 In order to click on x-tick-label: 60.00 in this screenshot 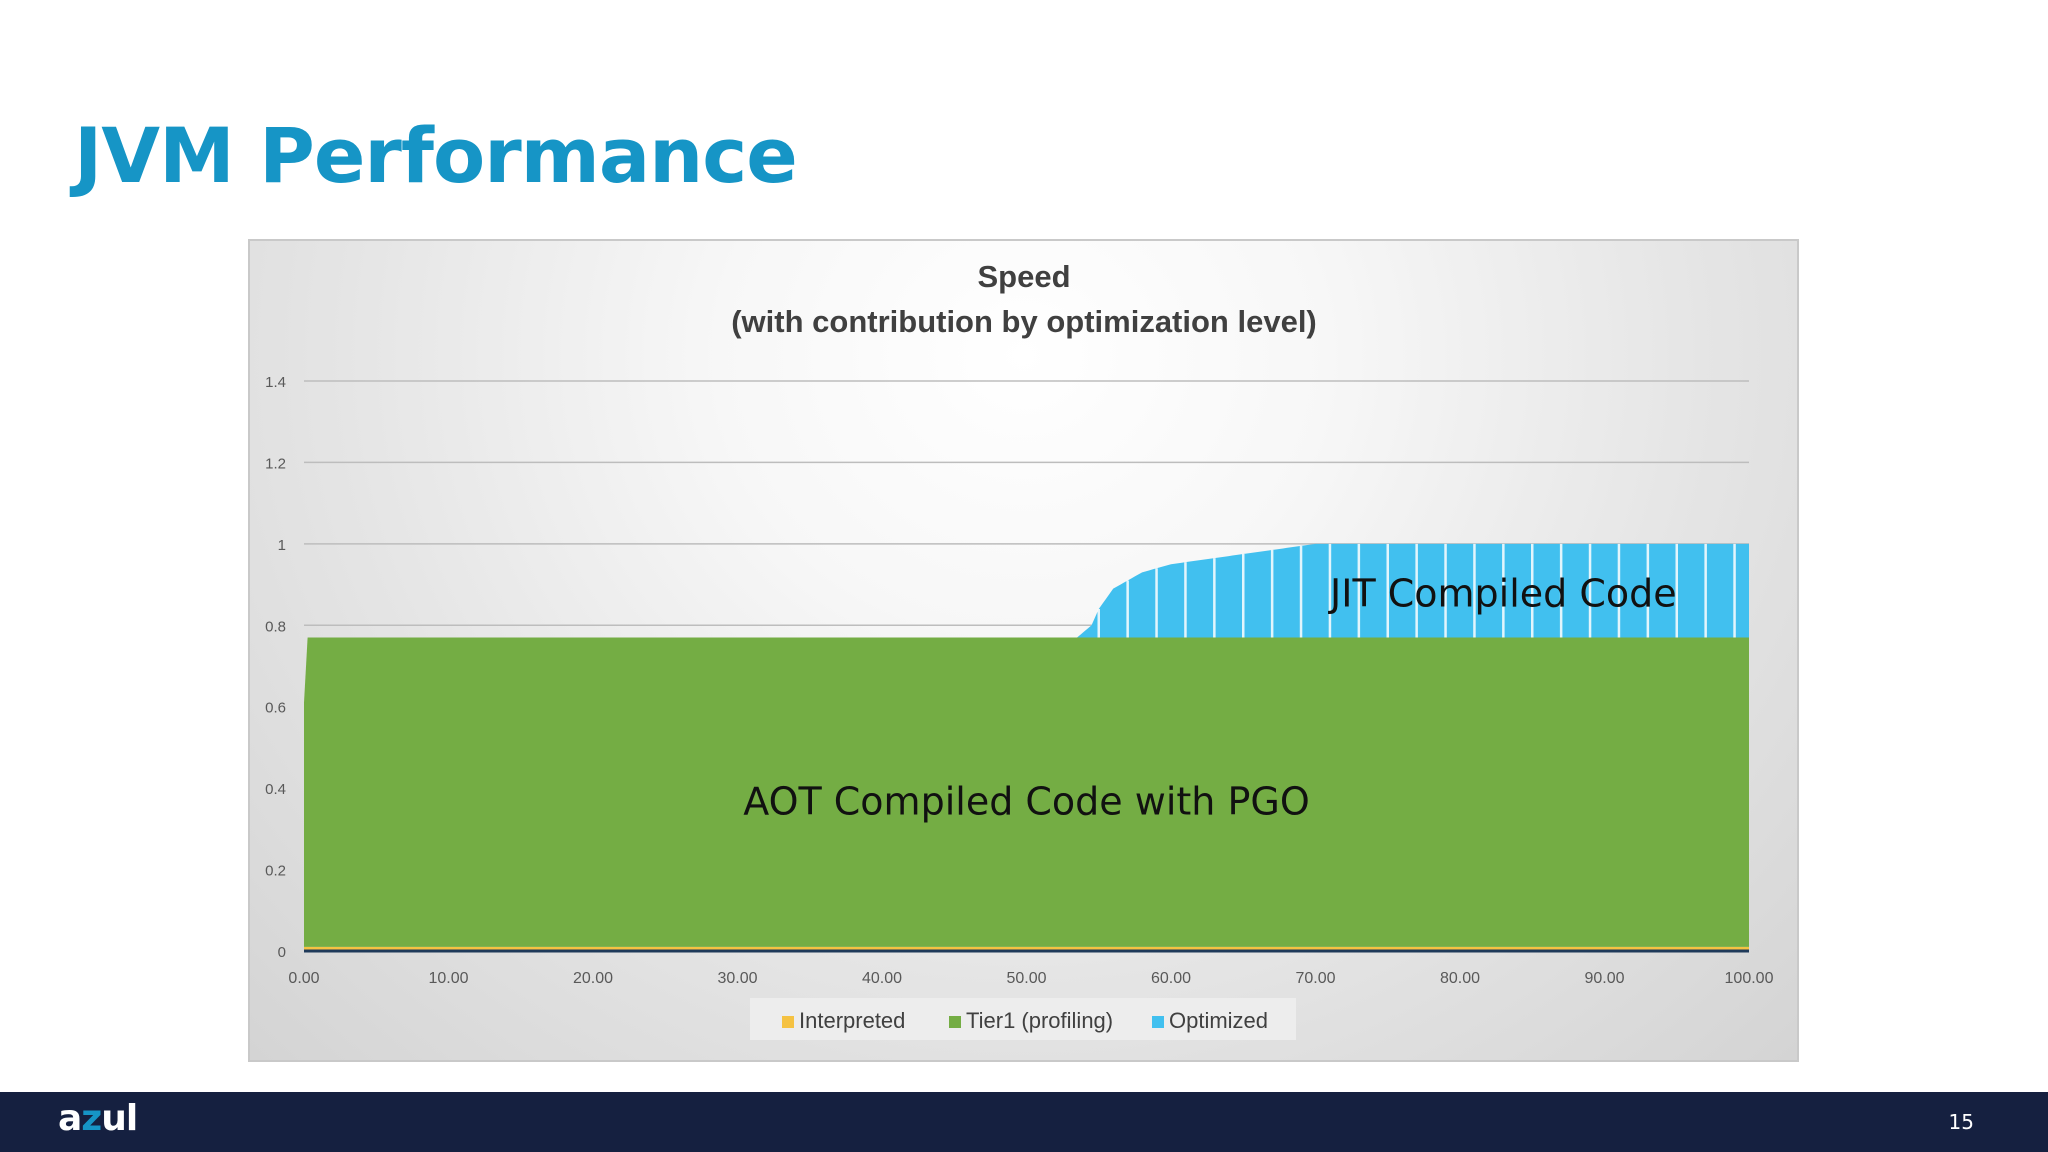, I will do `click(1171, 978)`.